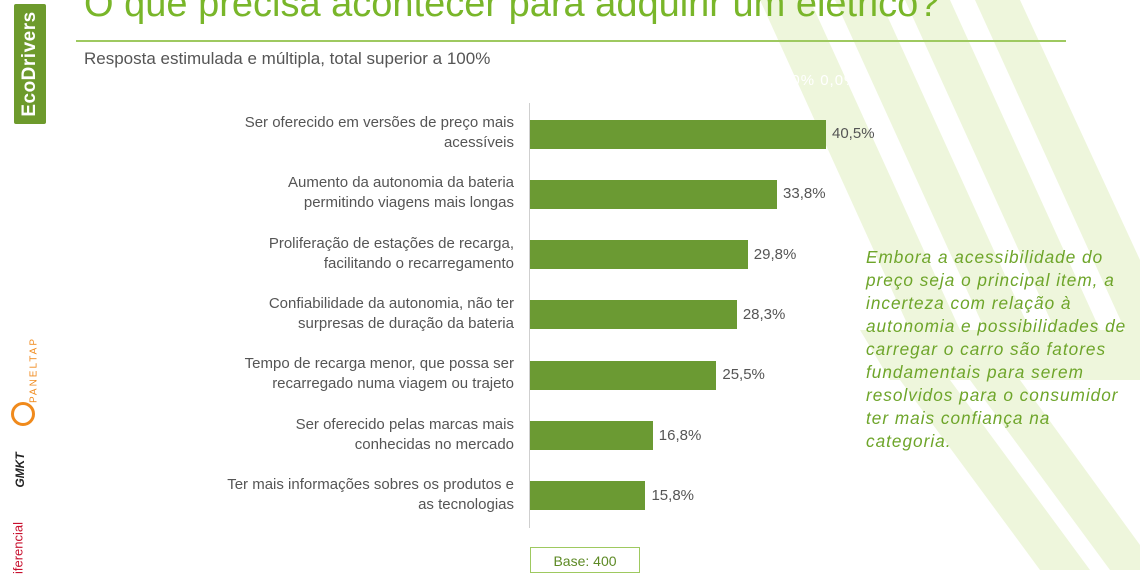 This screenshot has height=574, width=1140. Describe the element at coordinates (764, 314) in the screenshot. I see `value-label-4: 28,3%` at that location.